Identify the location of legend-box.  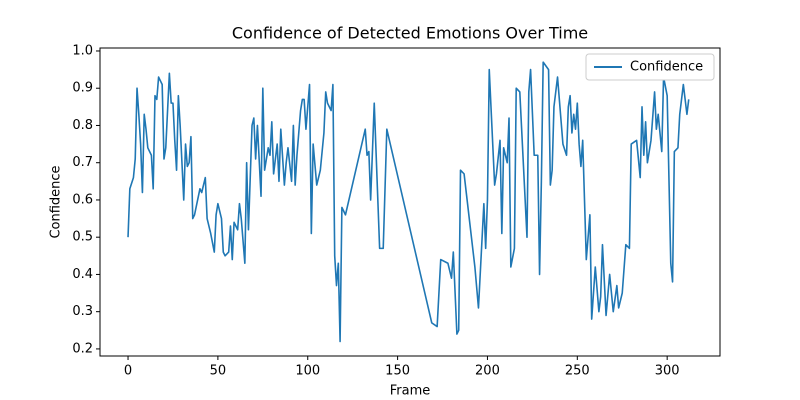
(650, 67).